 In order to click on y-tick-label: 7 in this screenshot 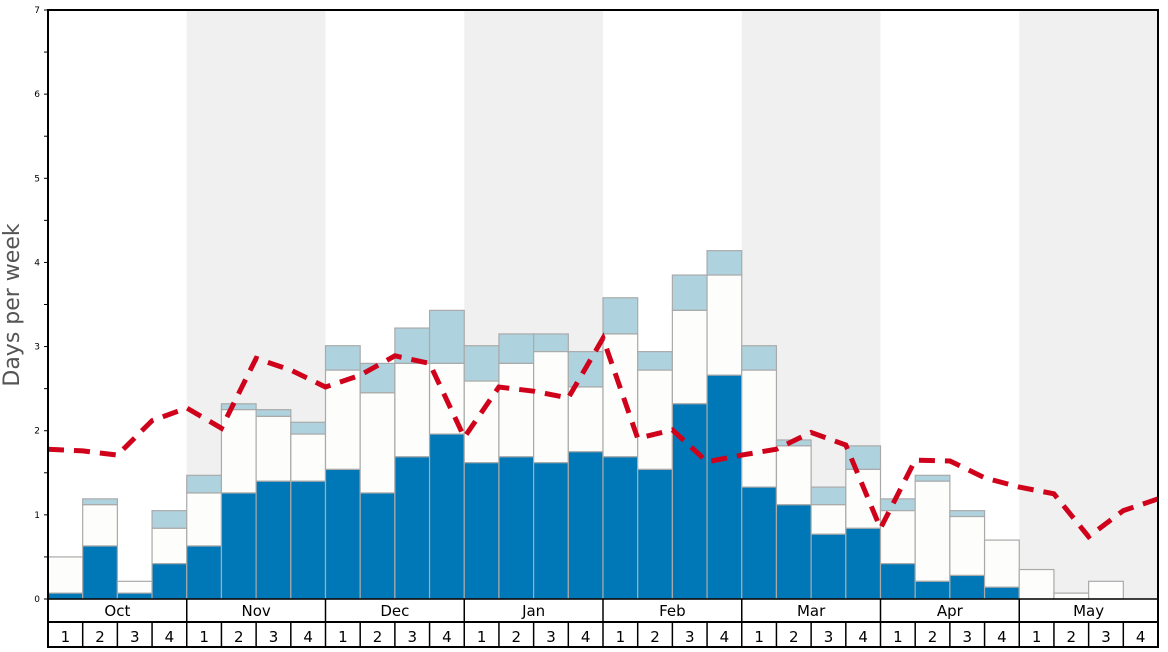, I will do `click(37, 11)`.